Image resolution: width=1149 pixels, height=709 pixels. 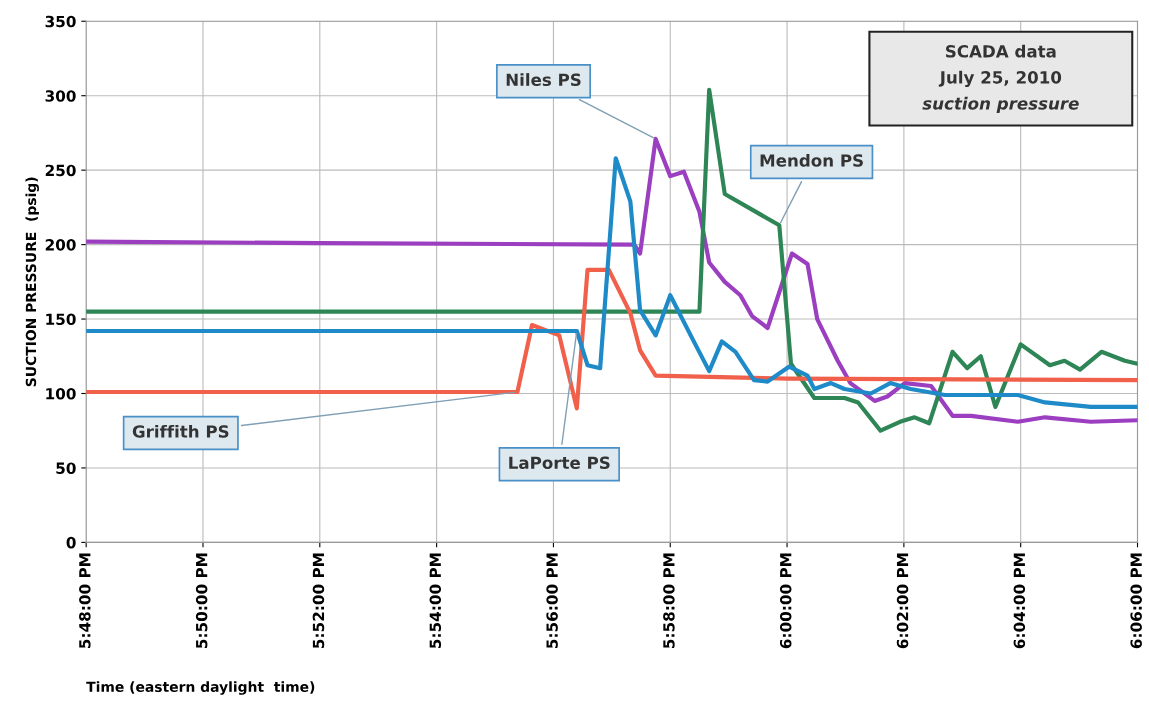 I want to click on y-tick-label: 300, so click(x=60, y=96).